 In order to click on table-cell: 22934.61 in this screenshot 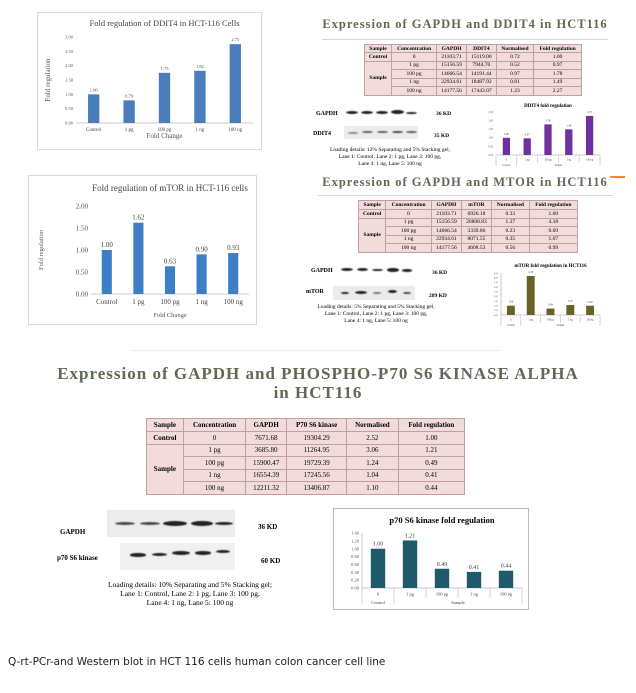, I will do `click(446, 239)`.